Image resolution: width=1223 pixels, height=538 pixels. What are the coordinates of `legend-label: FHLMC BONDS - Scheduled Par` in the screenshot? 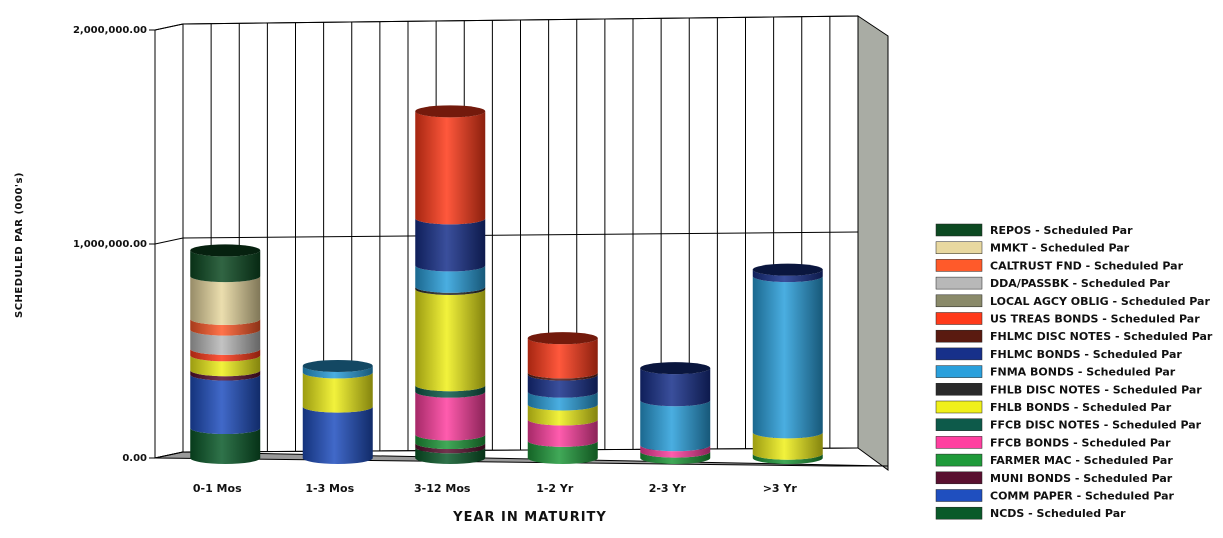 It's located at (1086, 354).